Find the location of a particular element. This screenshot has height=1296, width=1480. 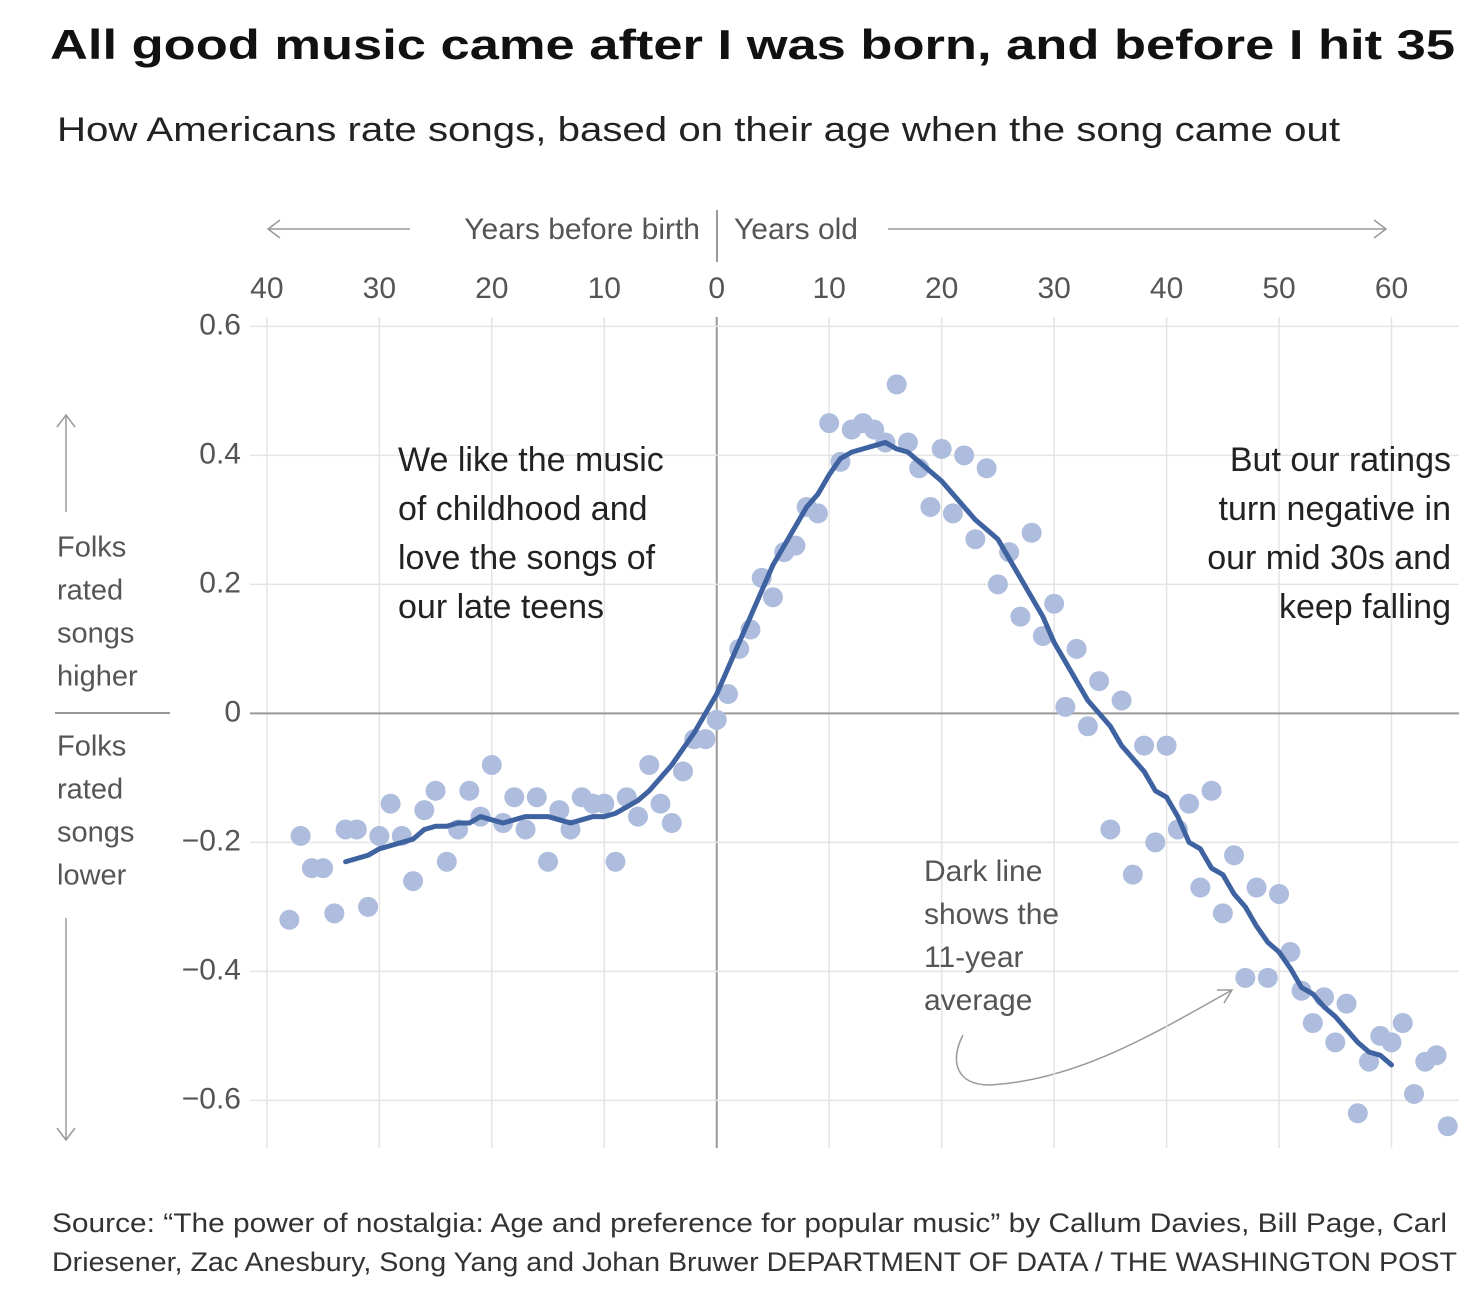

annotation: Dark line is located at coordinates (983, 871).